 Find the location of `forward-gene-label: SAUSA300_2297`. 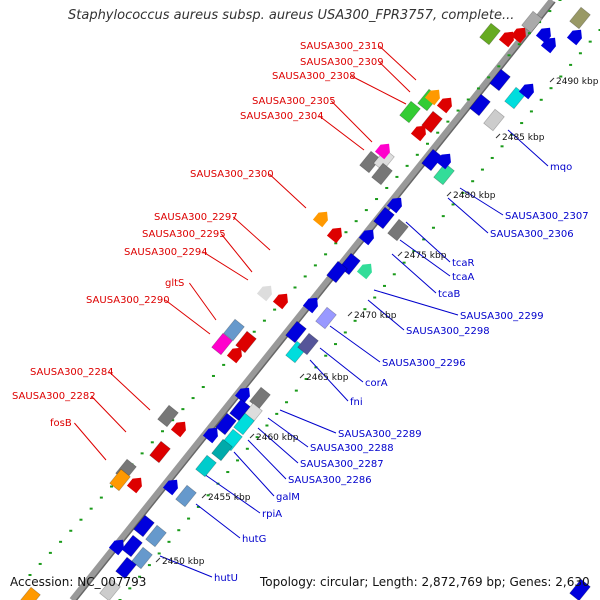

forward-gene-label: SAUSA300_2297 is located at coordinates (196, 217).